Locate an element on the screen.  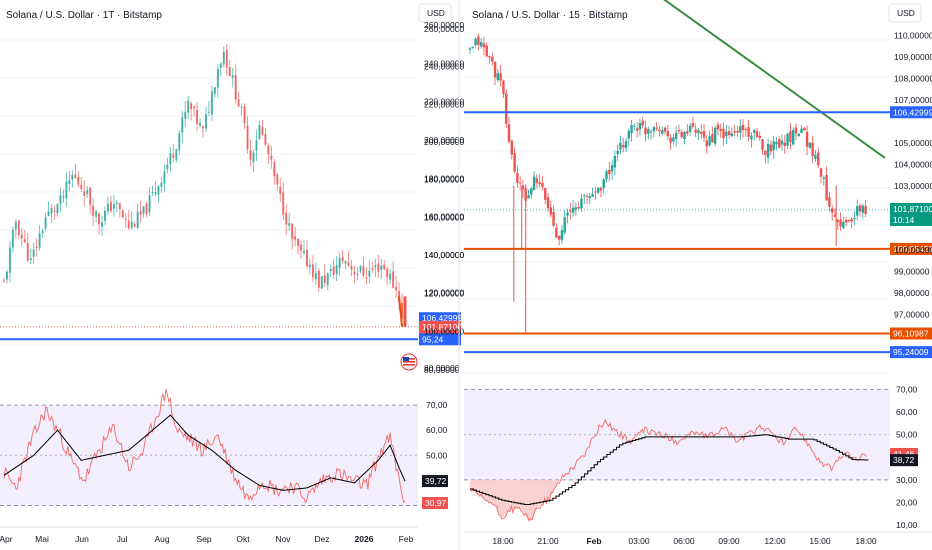
left-level-badge-label: 95,24 is located at coordinates (433, 339).